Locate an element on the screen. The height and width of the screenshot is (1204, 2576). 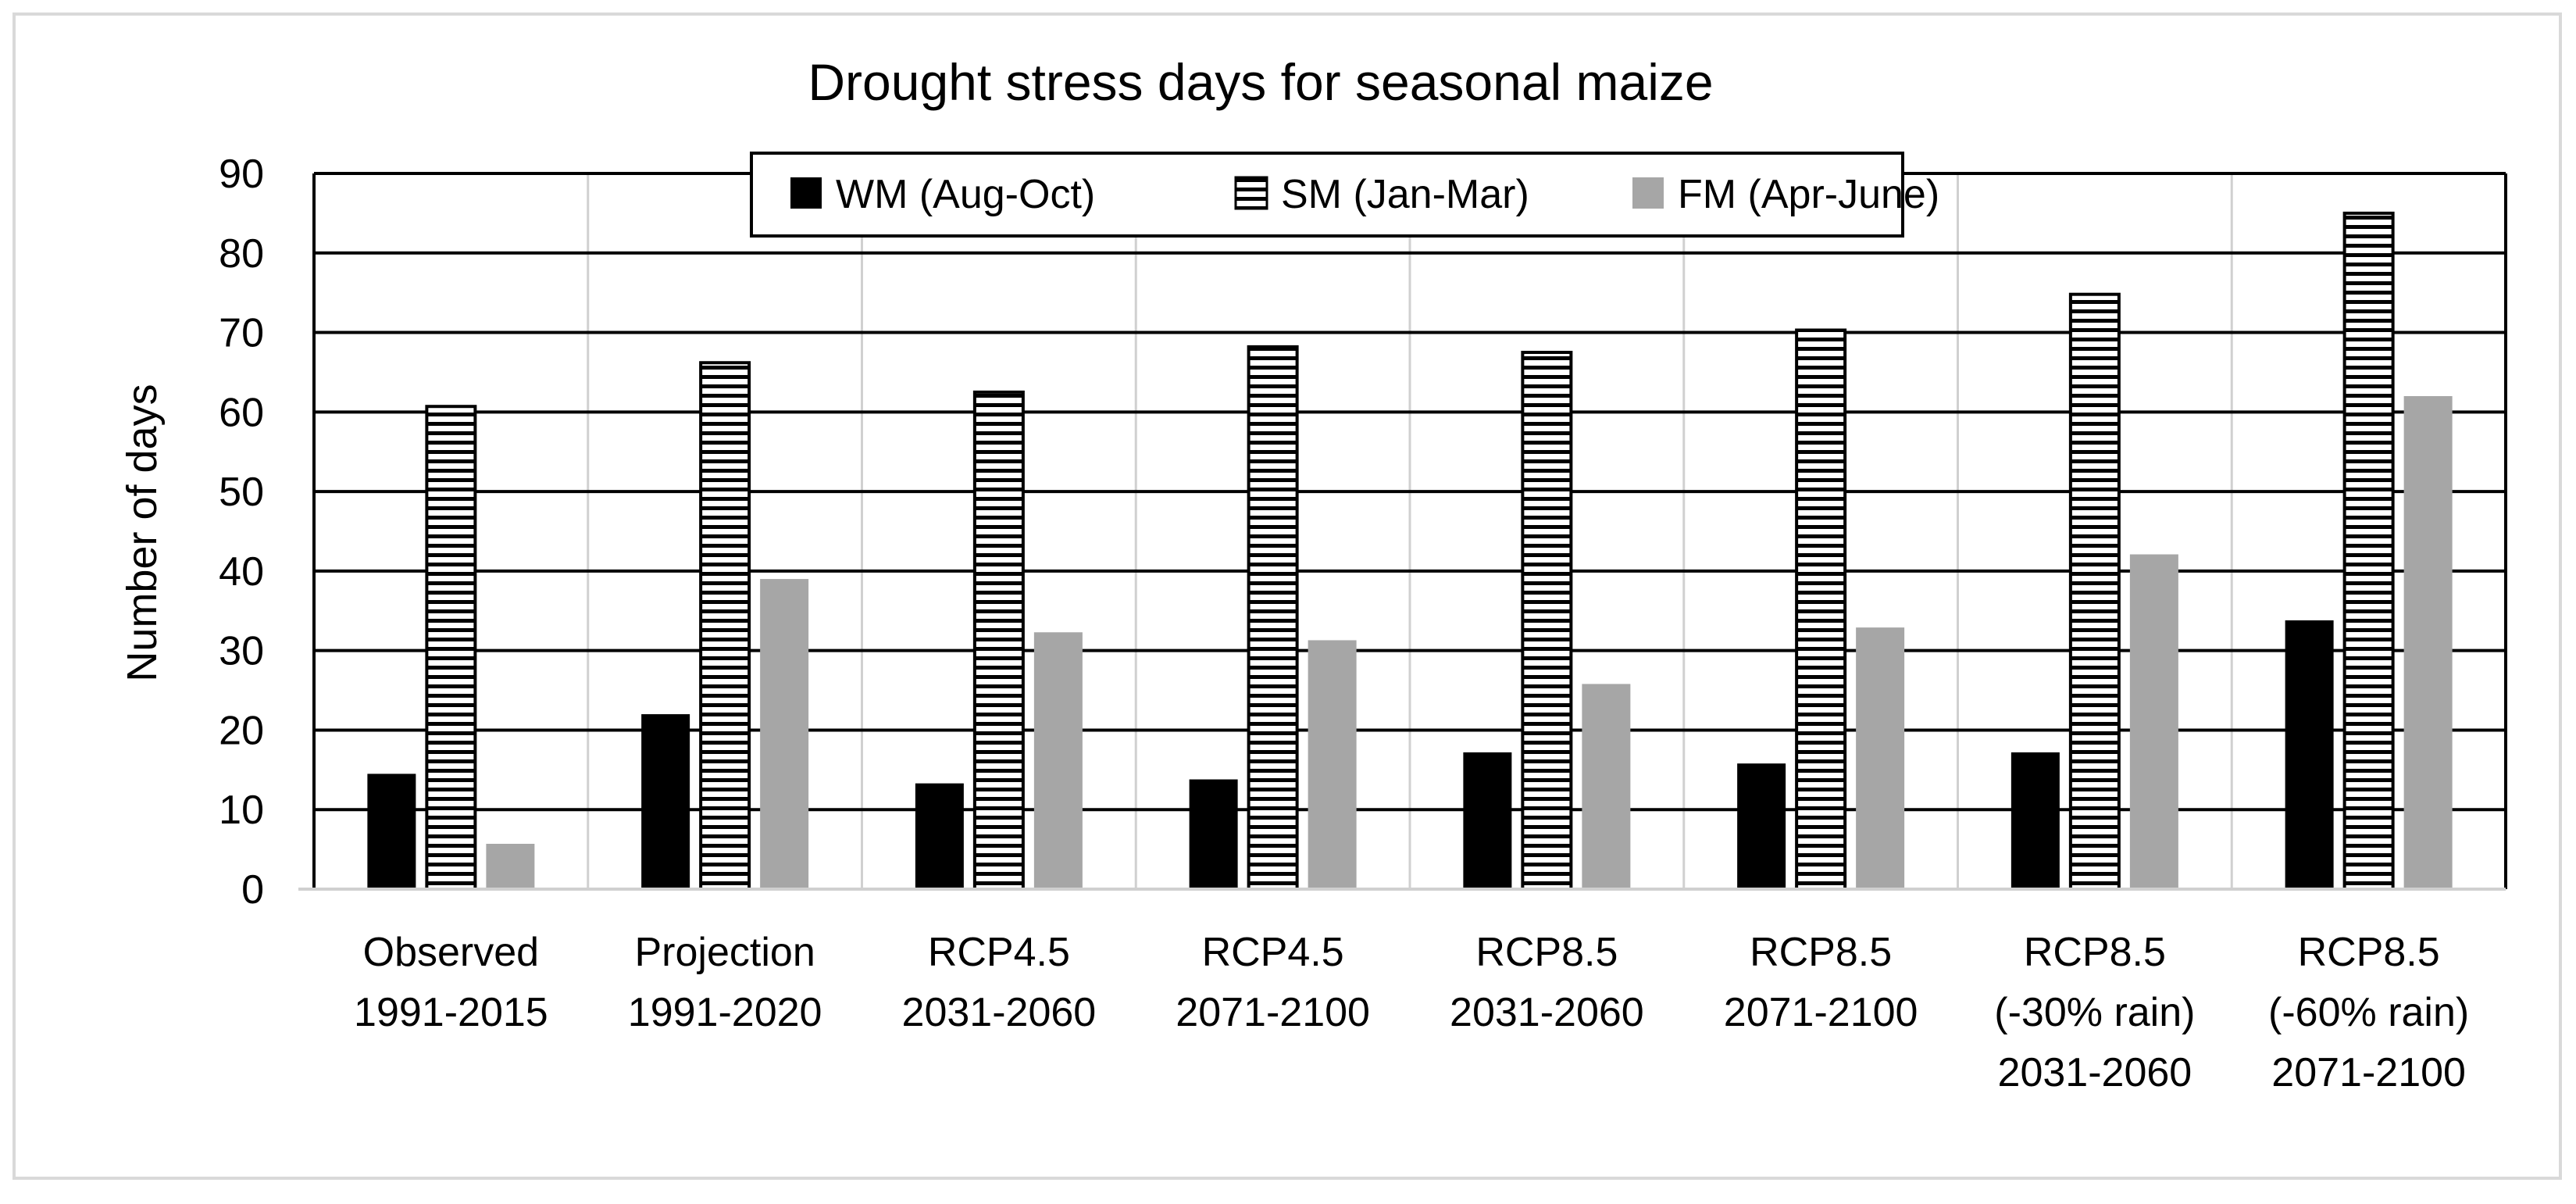
bar-series2-cat5 is located at coordinates (1547, 621).